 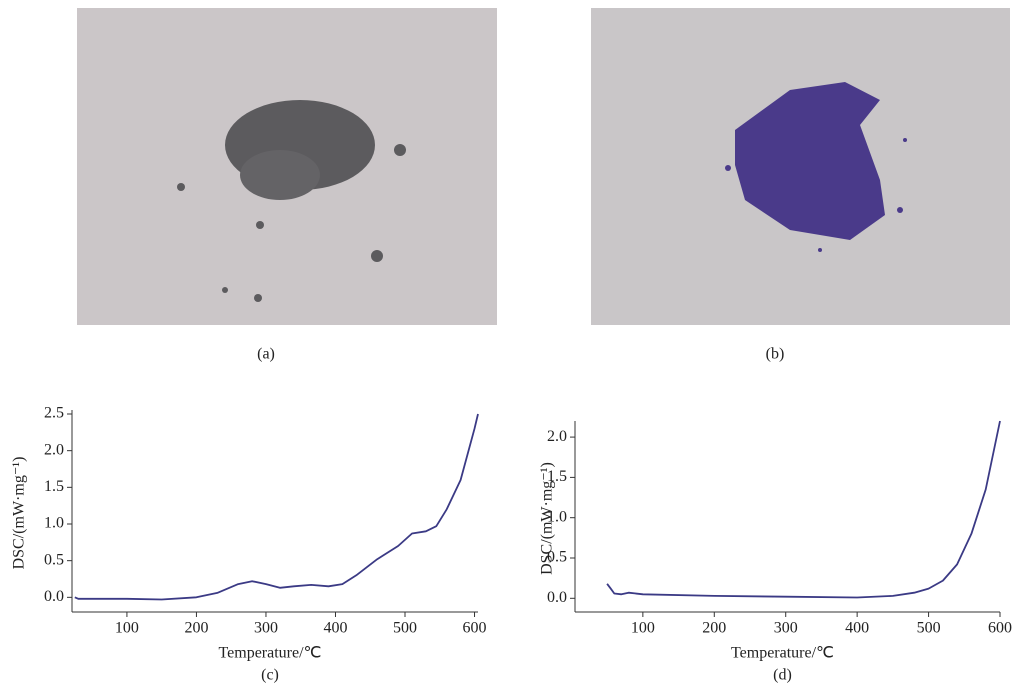 I want to click on caption: (c), so click(x=270, y=675).